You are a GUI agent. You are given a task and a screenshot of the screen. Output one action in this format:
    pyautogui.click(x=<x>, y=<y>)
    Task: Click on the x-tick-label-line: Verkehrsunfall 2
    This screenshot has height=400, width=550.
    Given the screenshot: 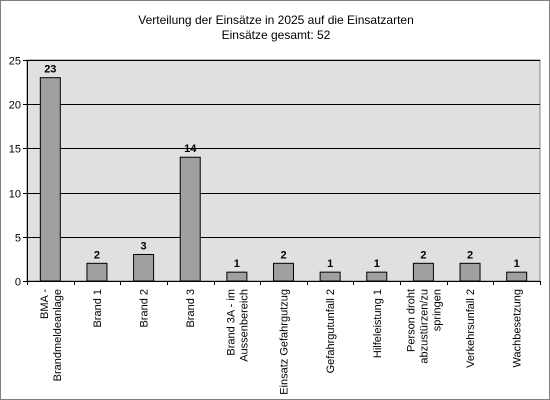 What is the action you would take?
    pyautogui.click(x=471, y=328)
    